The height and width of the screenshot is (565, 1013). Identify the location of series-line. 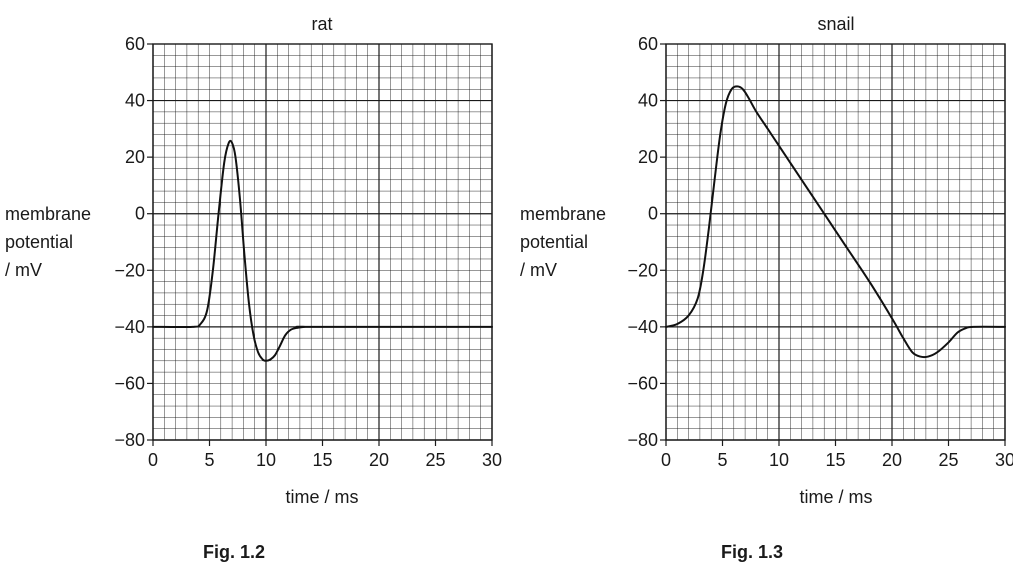
(322, 250).